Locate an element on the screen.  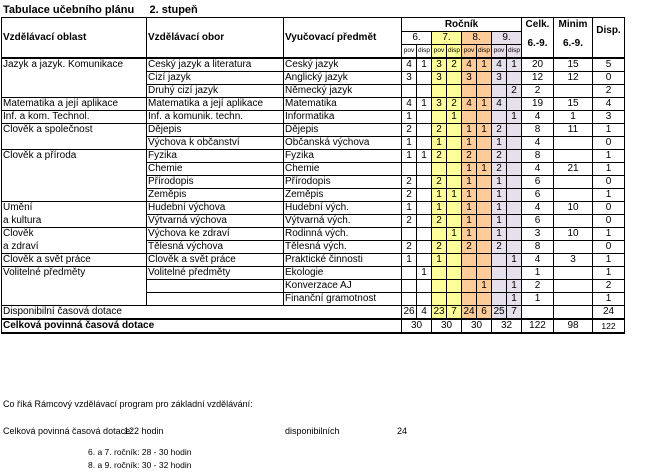
cell-field: Přírodopis is located at coordinates (215, 182).